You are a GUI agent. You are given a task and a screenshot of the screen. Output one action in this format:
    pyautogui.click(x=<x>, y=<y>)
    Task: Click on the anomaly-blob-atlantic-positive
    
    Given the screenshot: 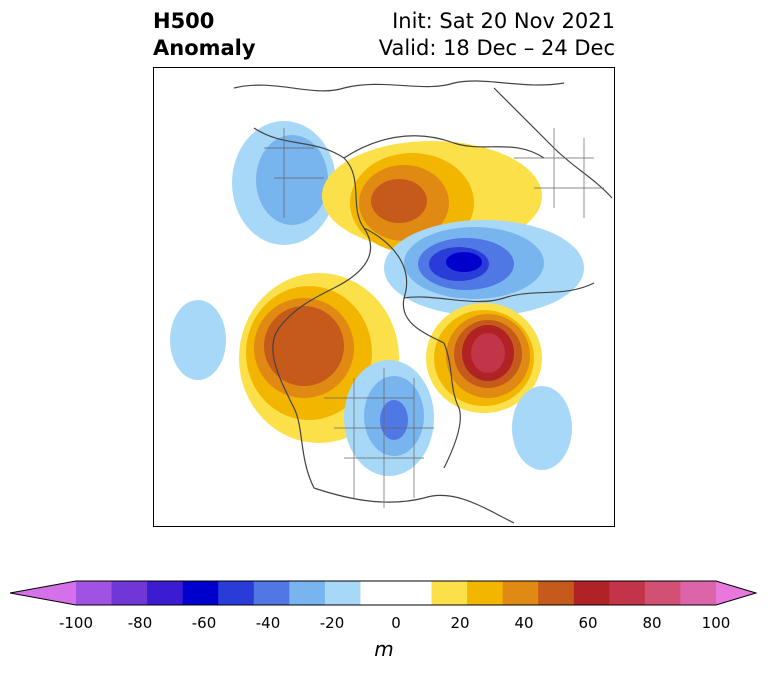 What is the action you would take?
    pyautogui.click(x=484, y=358)
    